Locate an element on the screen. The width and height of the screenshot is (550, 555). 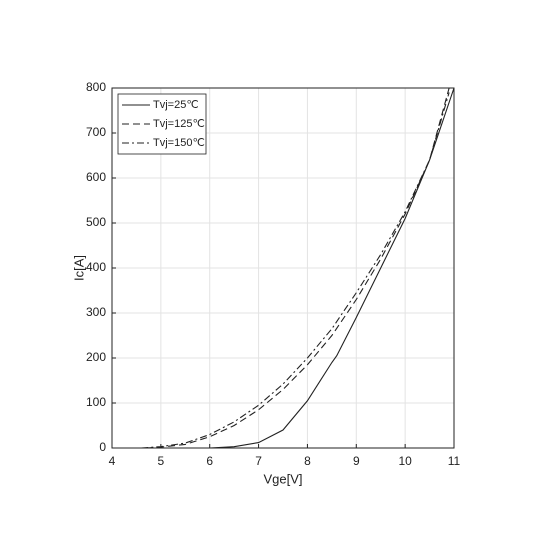
x-tick-label: 6 is located at coordinates (209, 461).